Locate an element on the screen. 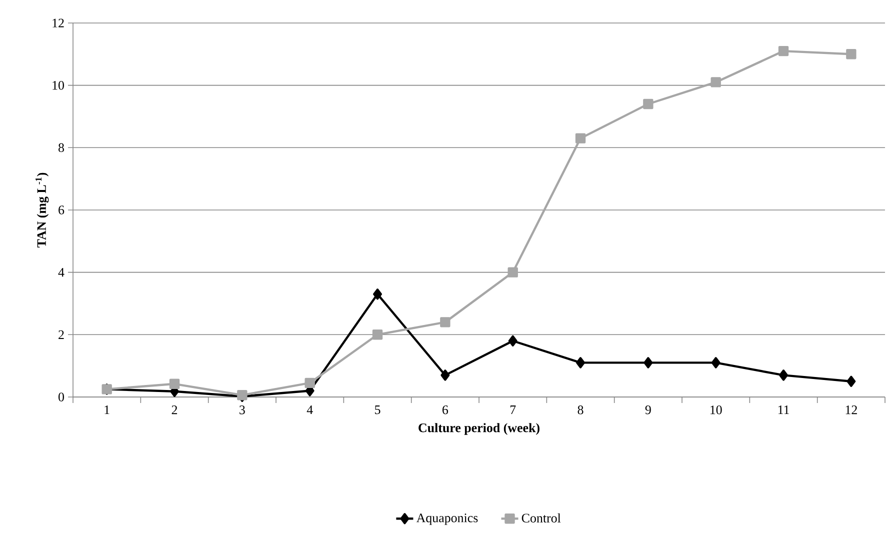 The width and height of the screenshot is (893, 542). x-tick-label: 3 is located at coordinates (242, 410).